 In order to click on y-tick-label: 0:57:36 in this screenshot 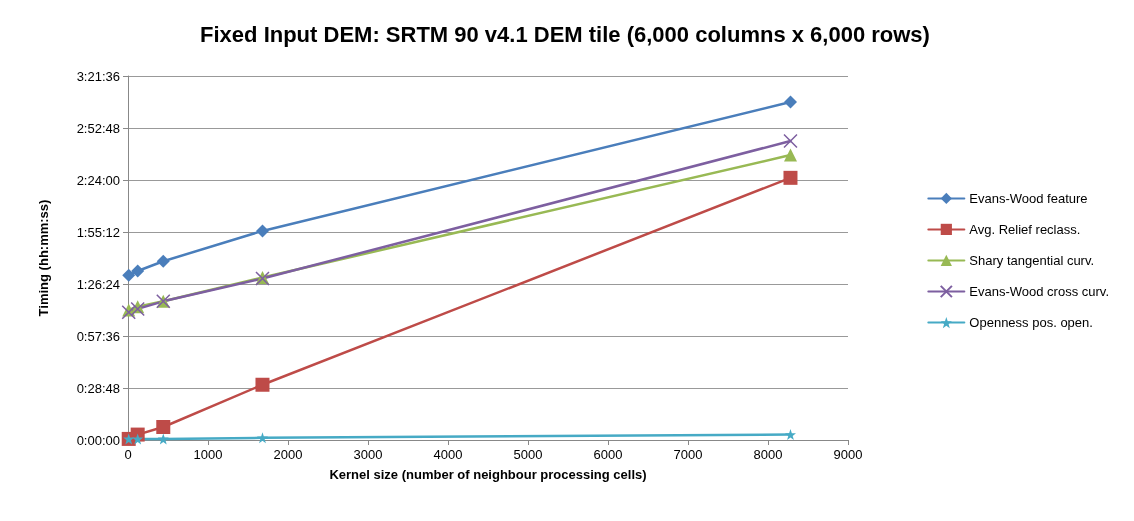, I will do `click(98, 336)`.